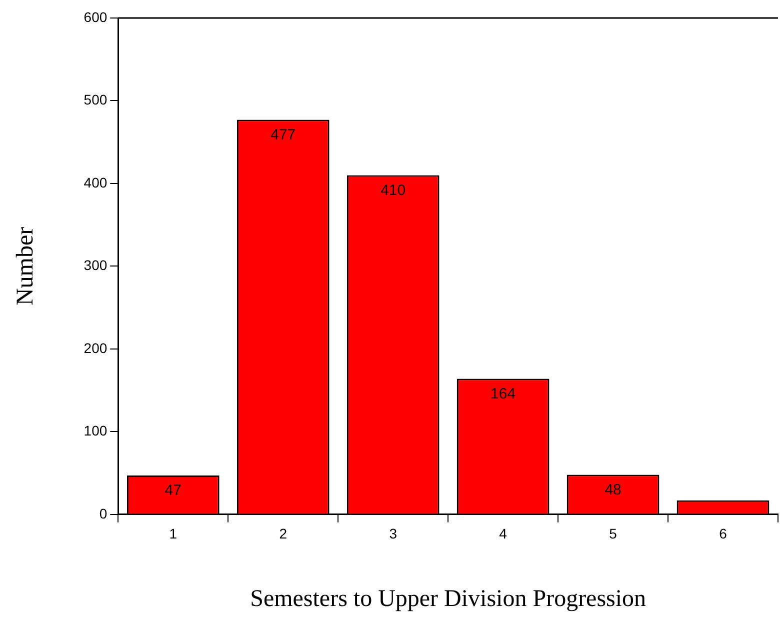 This screenshot has height=628, width=780. I want to click on data-label: 410, so click(393, 190).